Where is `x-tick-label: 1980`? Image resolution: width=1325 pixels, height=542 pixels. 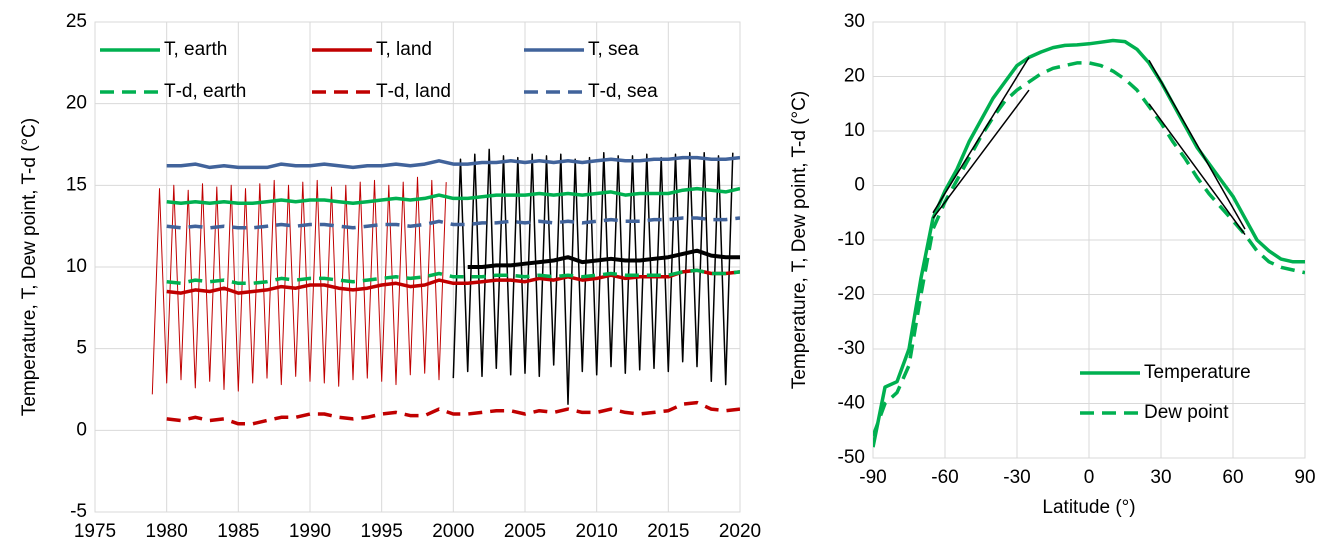 x-tick-label: 1980 is located at coordinates (167, 531).